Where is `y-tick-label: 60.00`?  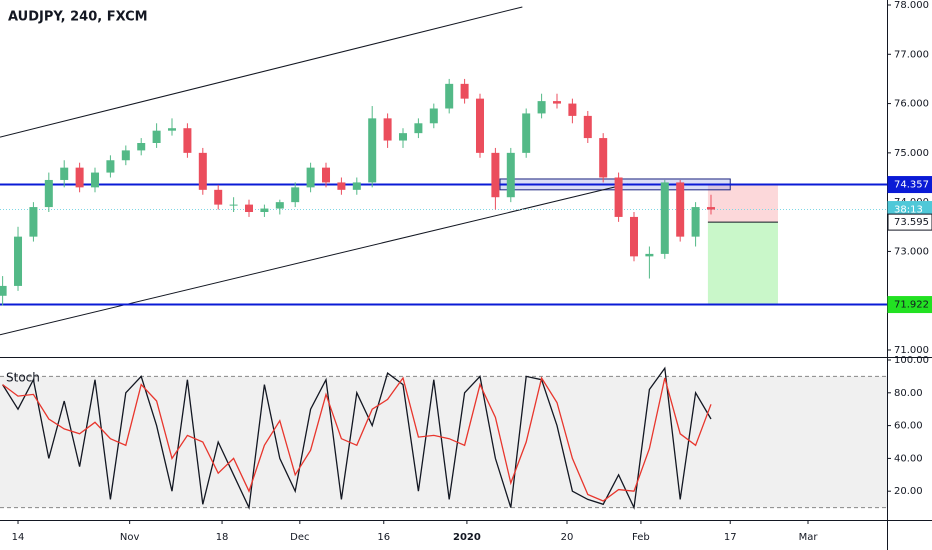
y-tick-label: 60.00 is located at coordinates (908, 426).